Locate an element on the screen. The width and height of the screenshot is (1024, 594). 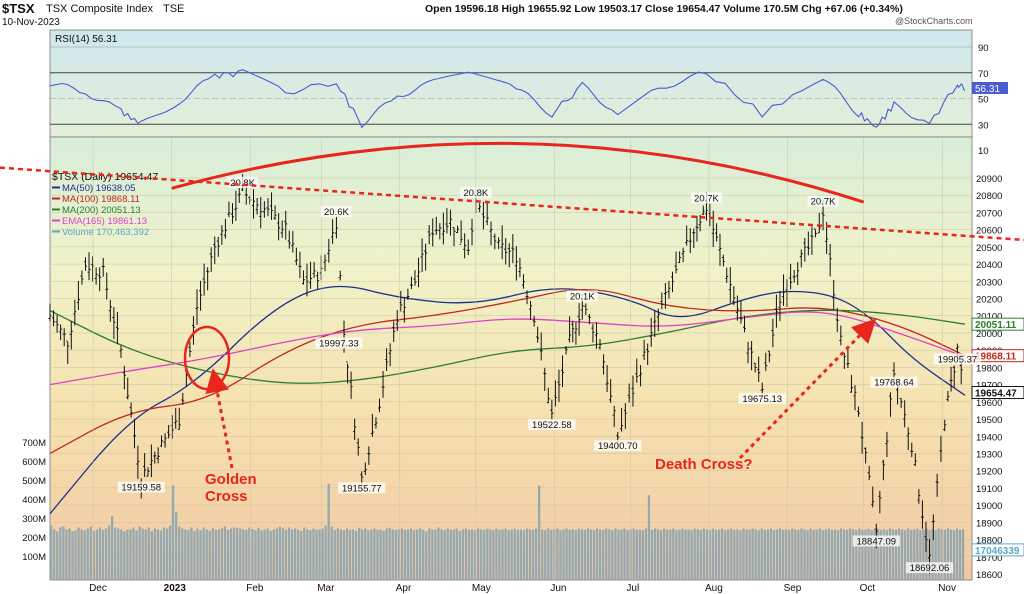
price-tick-label: 19400 is located at coordinates (989, 437).